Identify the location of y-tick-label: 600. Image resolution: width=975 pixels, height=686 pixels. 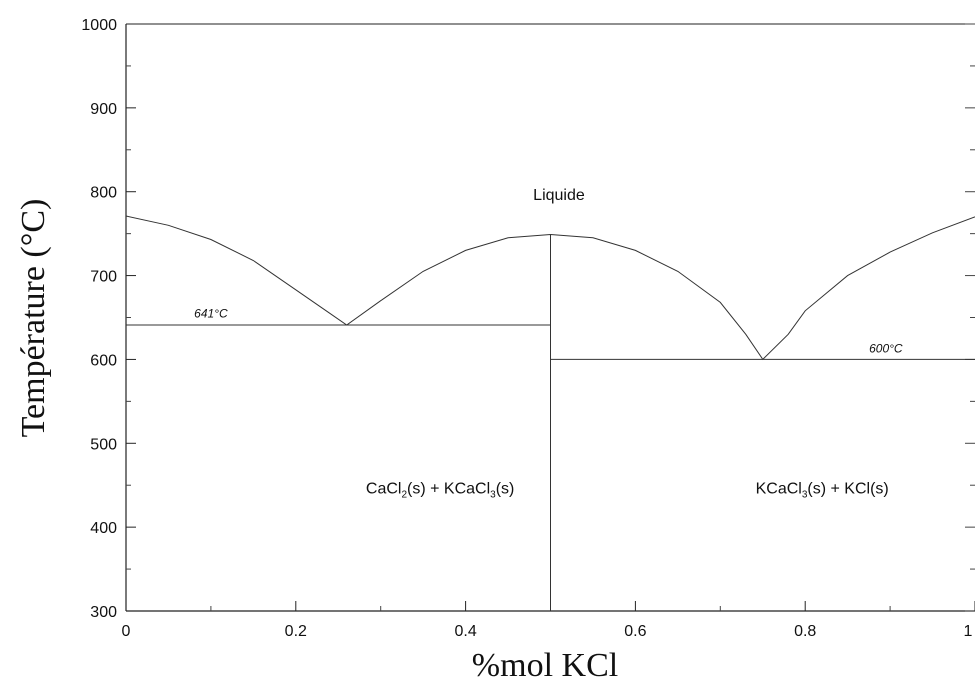
(103, 360).